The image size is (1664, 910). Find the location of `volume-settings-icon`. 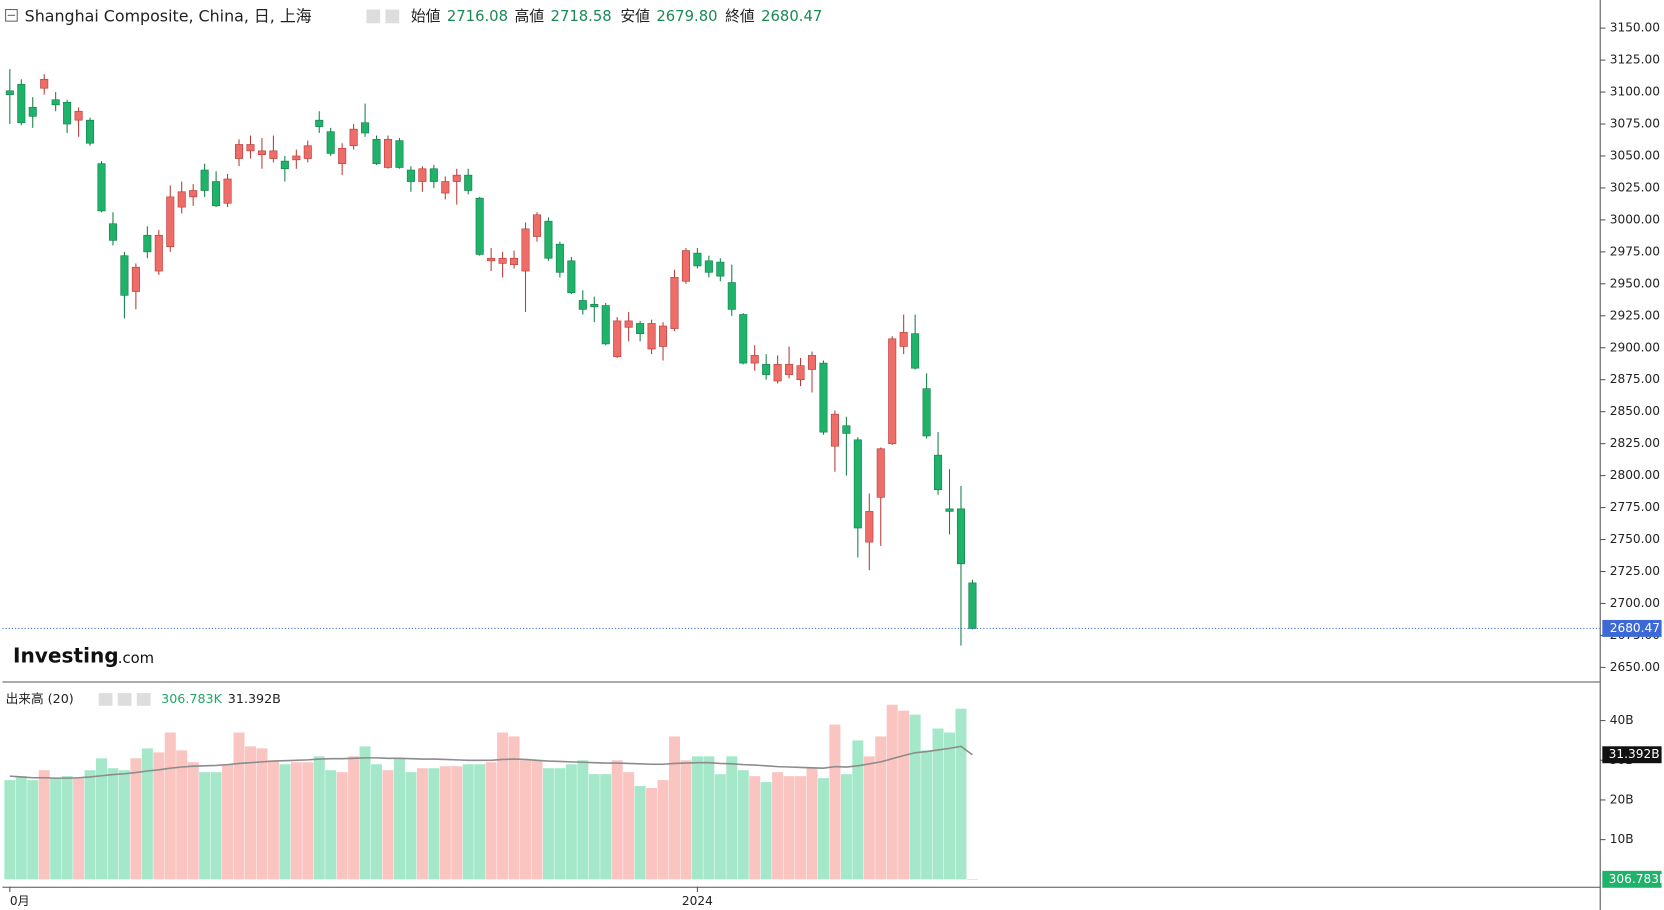

volume-settings-icon is located at coordinates (124, 699).